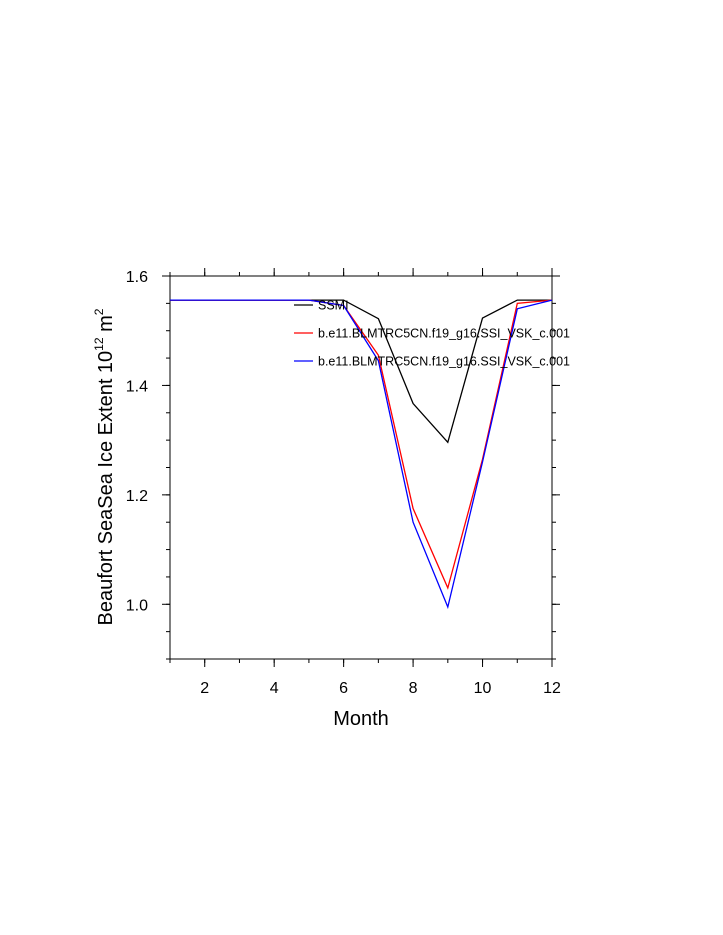  Describe the element at coordinates (552, 688) in the screenshot. I see `x-tick-label: 12` at that location.